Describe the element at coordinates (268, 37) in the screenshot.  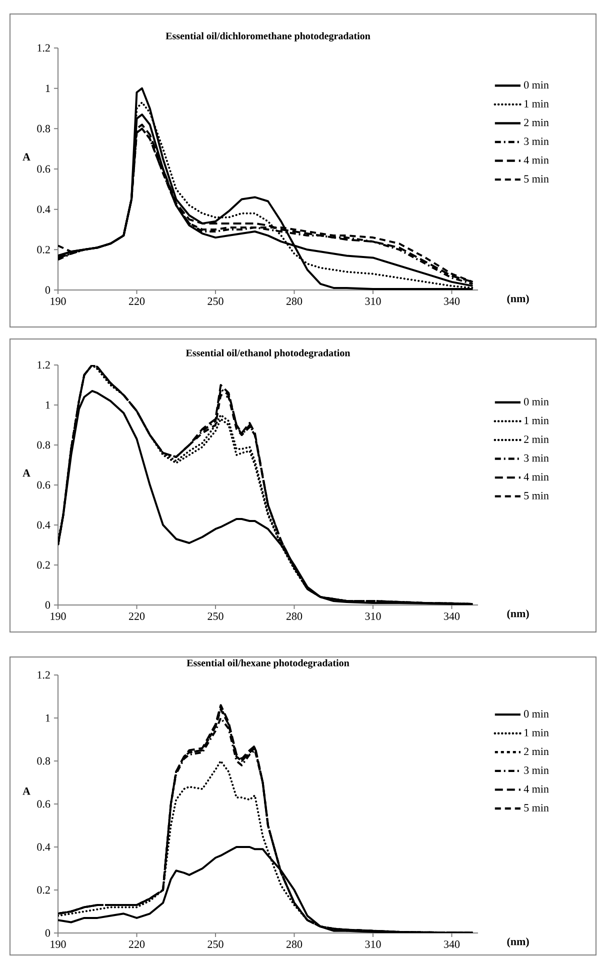
I see `chart-title: Essential oil/dichloromethane photodegradation` at that location.